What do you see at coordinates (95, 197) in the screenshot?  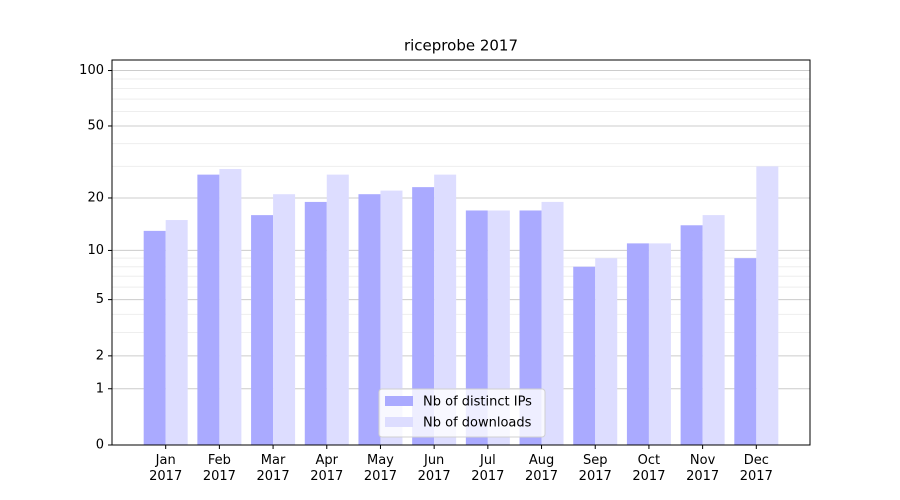 I see `y-tick-label: 20` at bounding box center [95, 197].